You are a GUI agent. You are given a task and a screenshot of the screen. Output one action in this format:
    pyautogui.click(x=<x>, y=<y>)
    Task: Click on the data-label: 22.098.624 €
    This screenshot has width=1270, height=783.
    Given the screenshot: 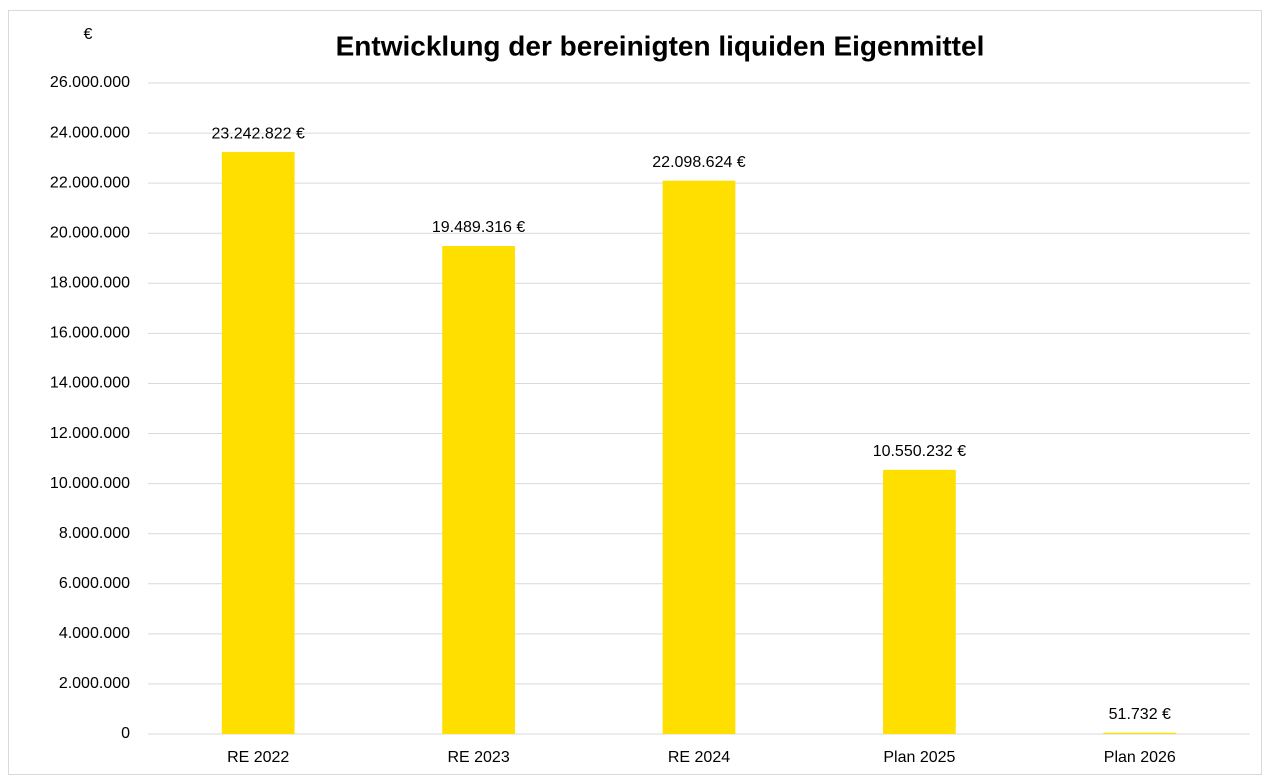 What is the action you would take?
    pyautogui.click(x=699, y=162)
    